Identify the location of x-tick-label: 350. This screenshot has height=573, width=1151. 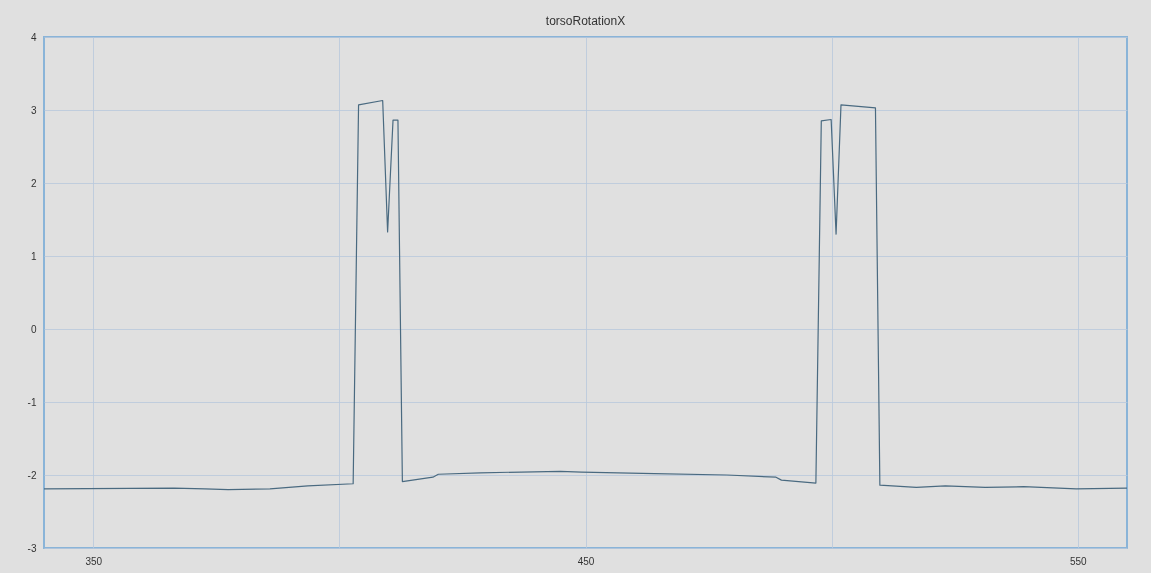
(94, 561).